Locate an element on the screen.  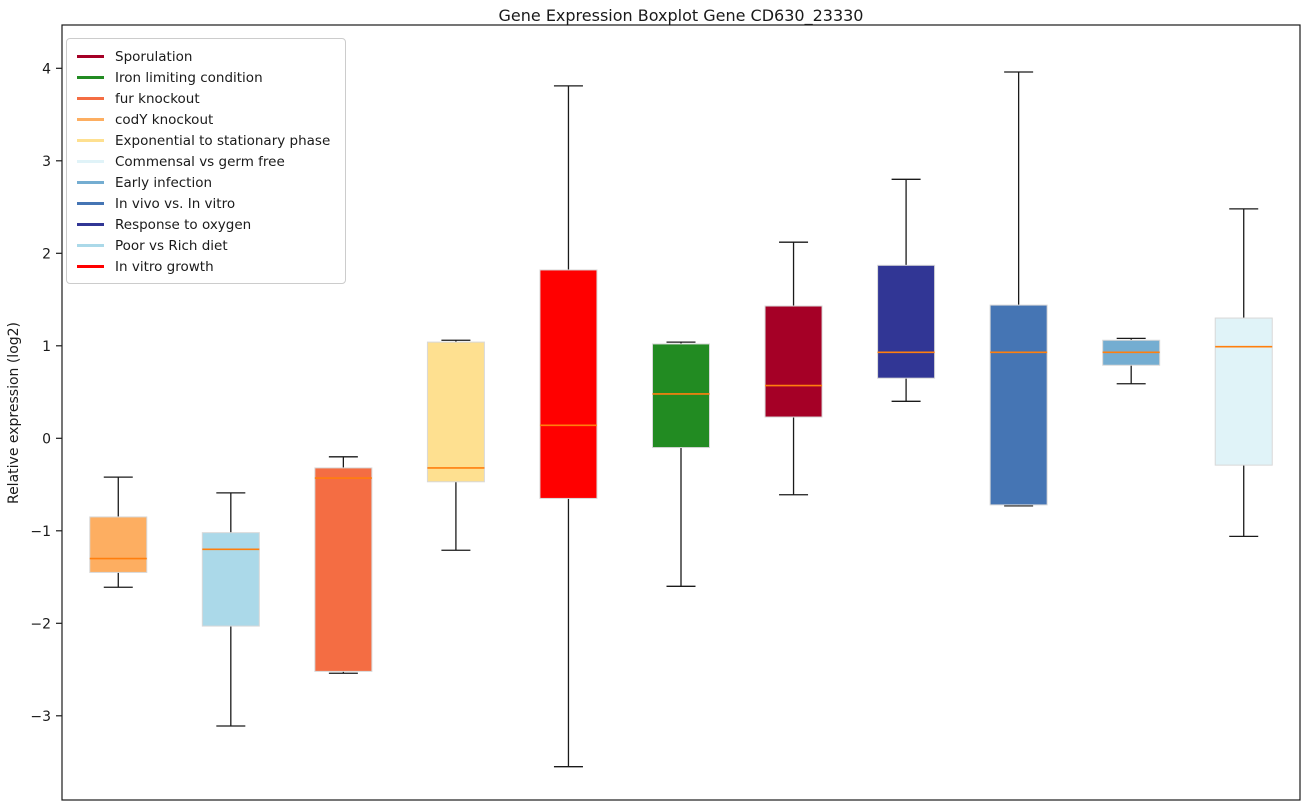
legend-swatch-commensal-vs-germ-free is located at coordinates (90, 161).